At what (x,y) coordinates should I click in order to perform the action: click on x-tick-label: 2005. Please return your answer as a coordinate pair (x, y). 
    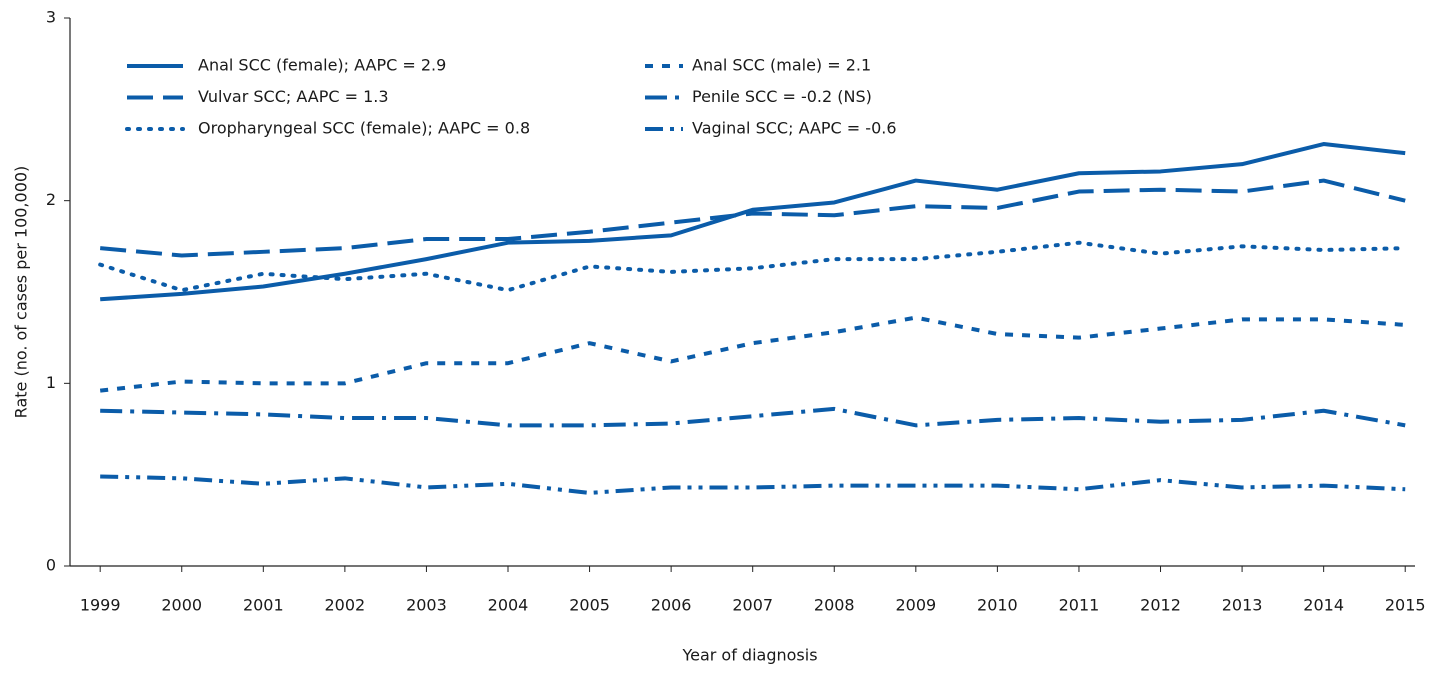
    Looking at the image, I should click on (589, 605).